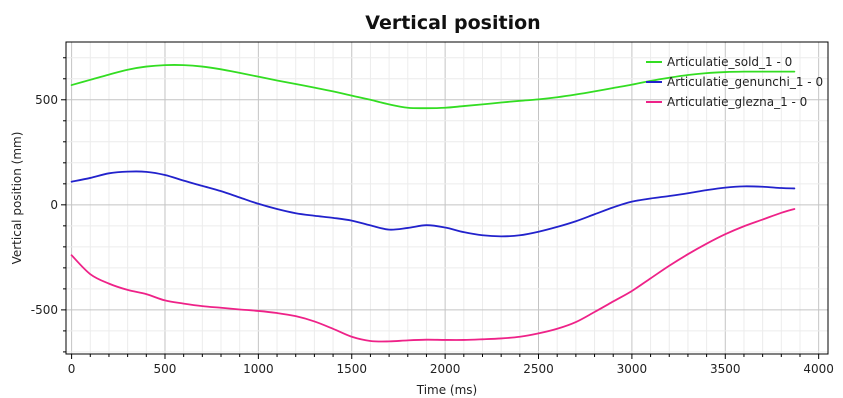 The width and height of the screenshot is (843, 398). What do you see at coordinates (447, 390) in the screenshot?
I see `x-axis-label: Time (ms)` at bounding box center [447, 390].